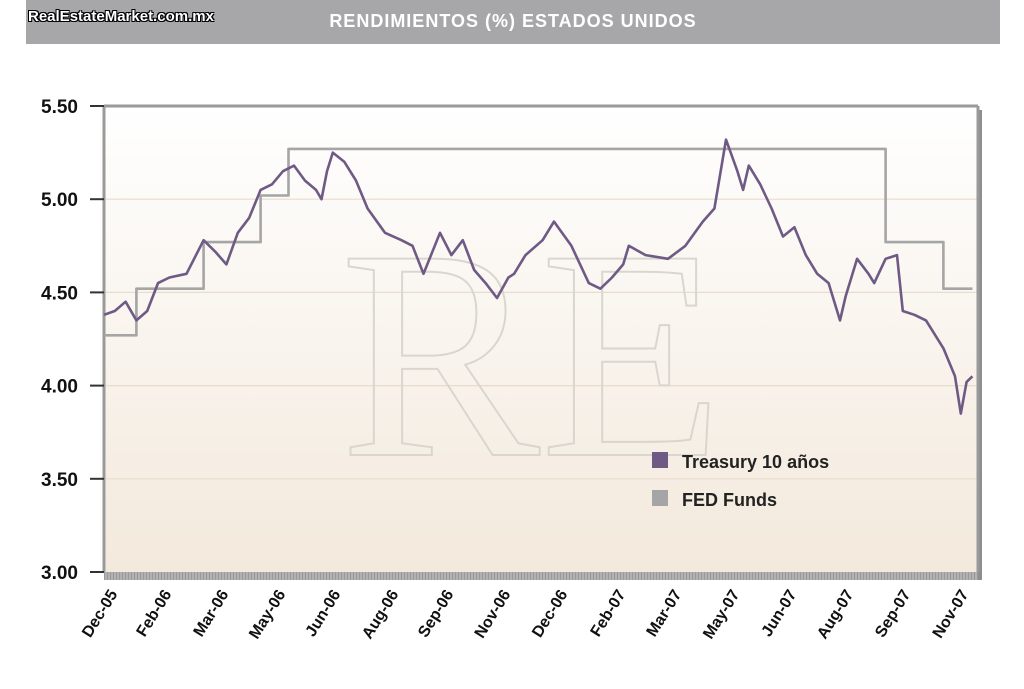 The image size is (1024, 689). What do you see at coordinates (665, 613) in the screenshot?
I see `x-tick-label: Mar-07` at bounding box center [665, 613].